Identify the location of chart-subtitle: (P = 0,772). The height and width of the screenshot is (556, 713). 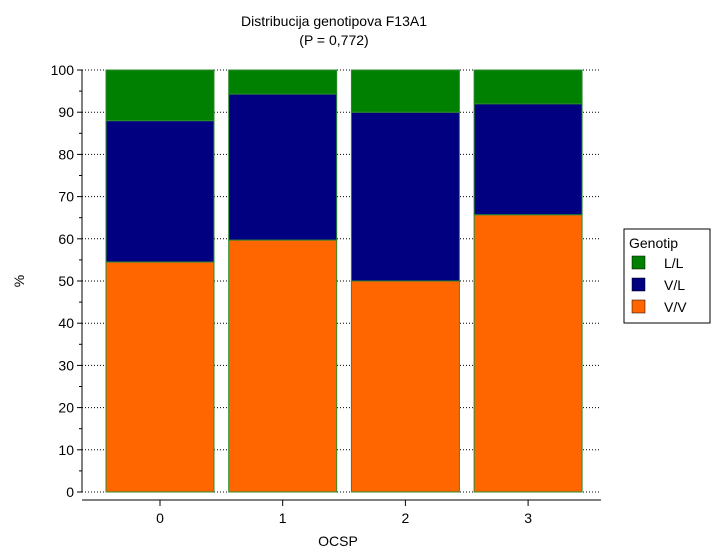
(333, 40).